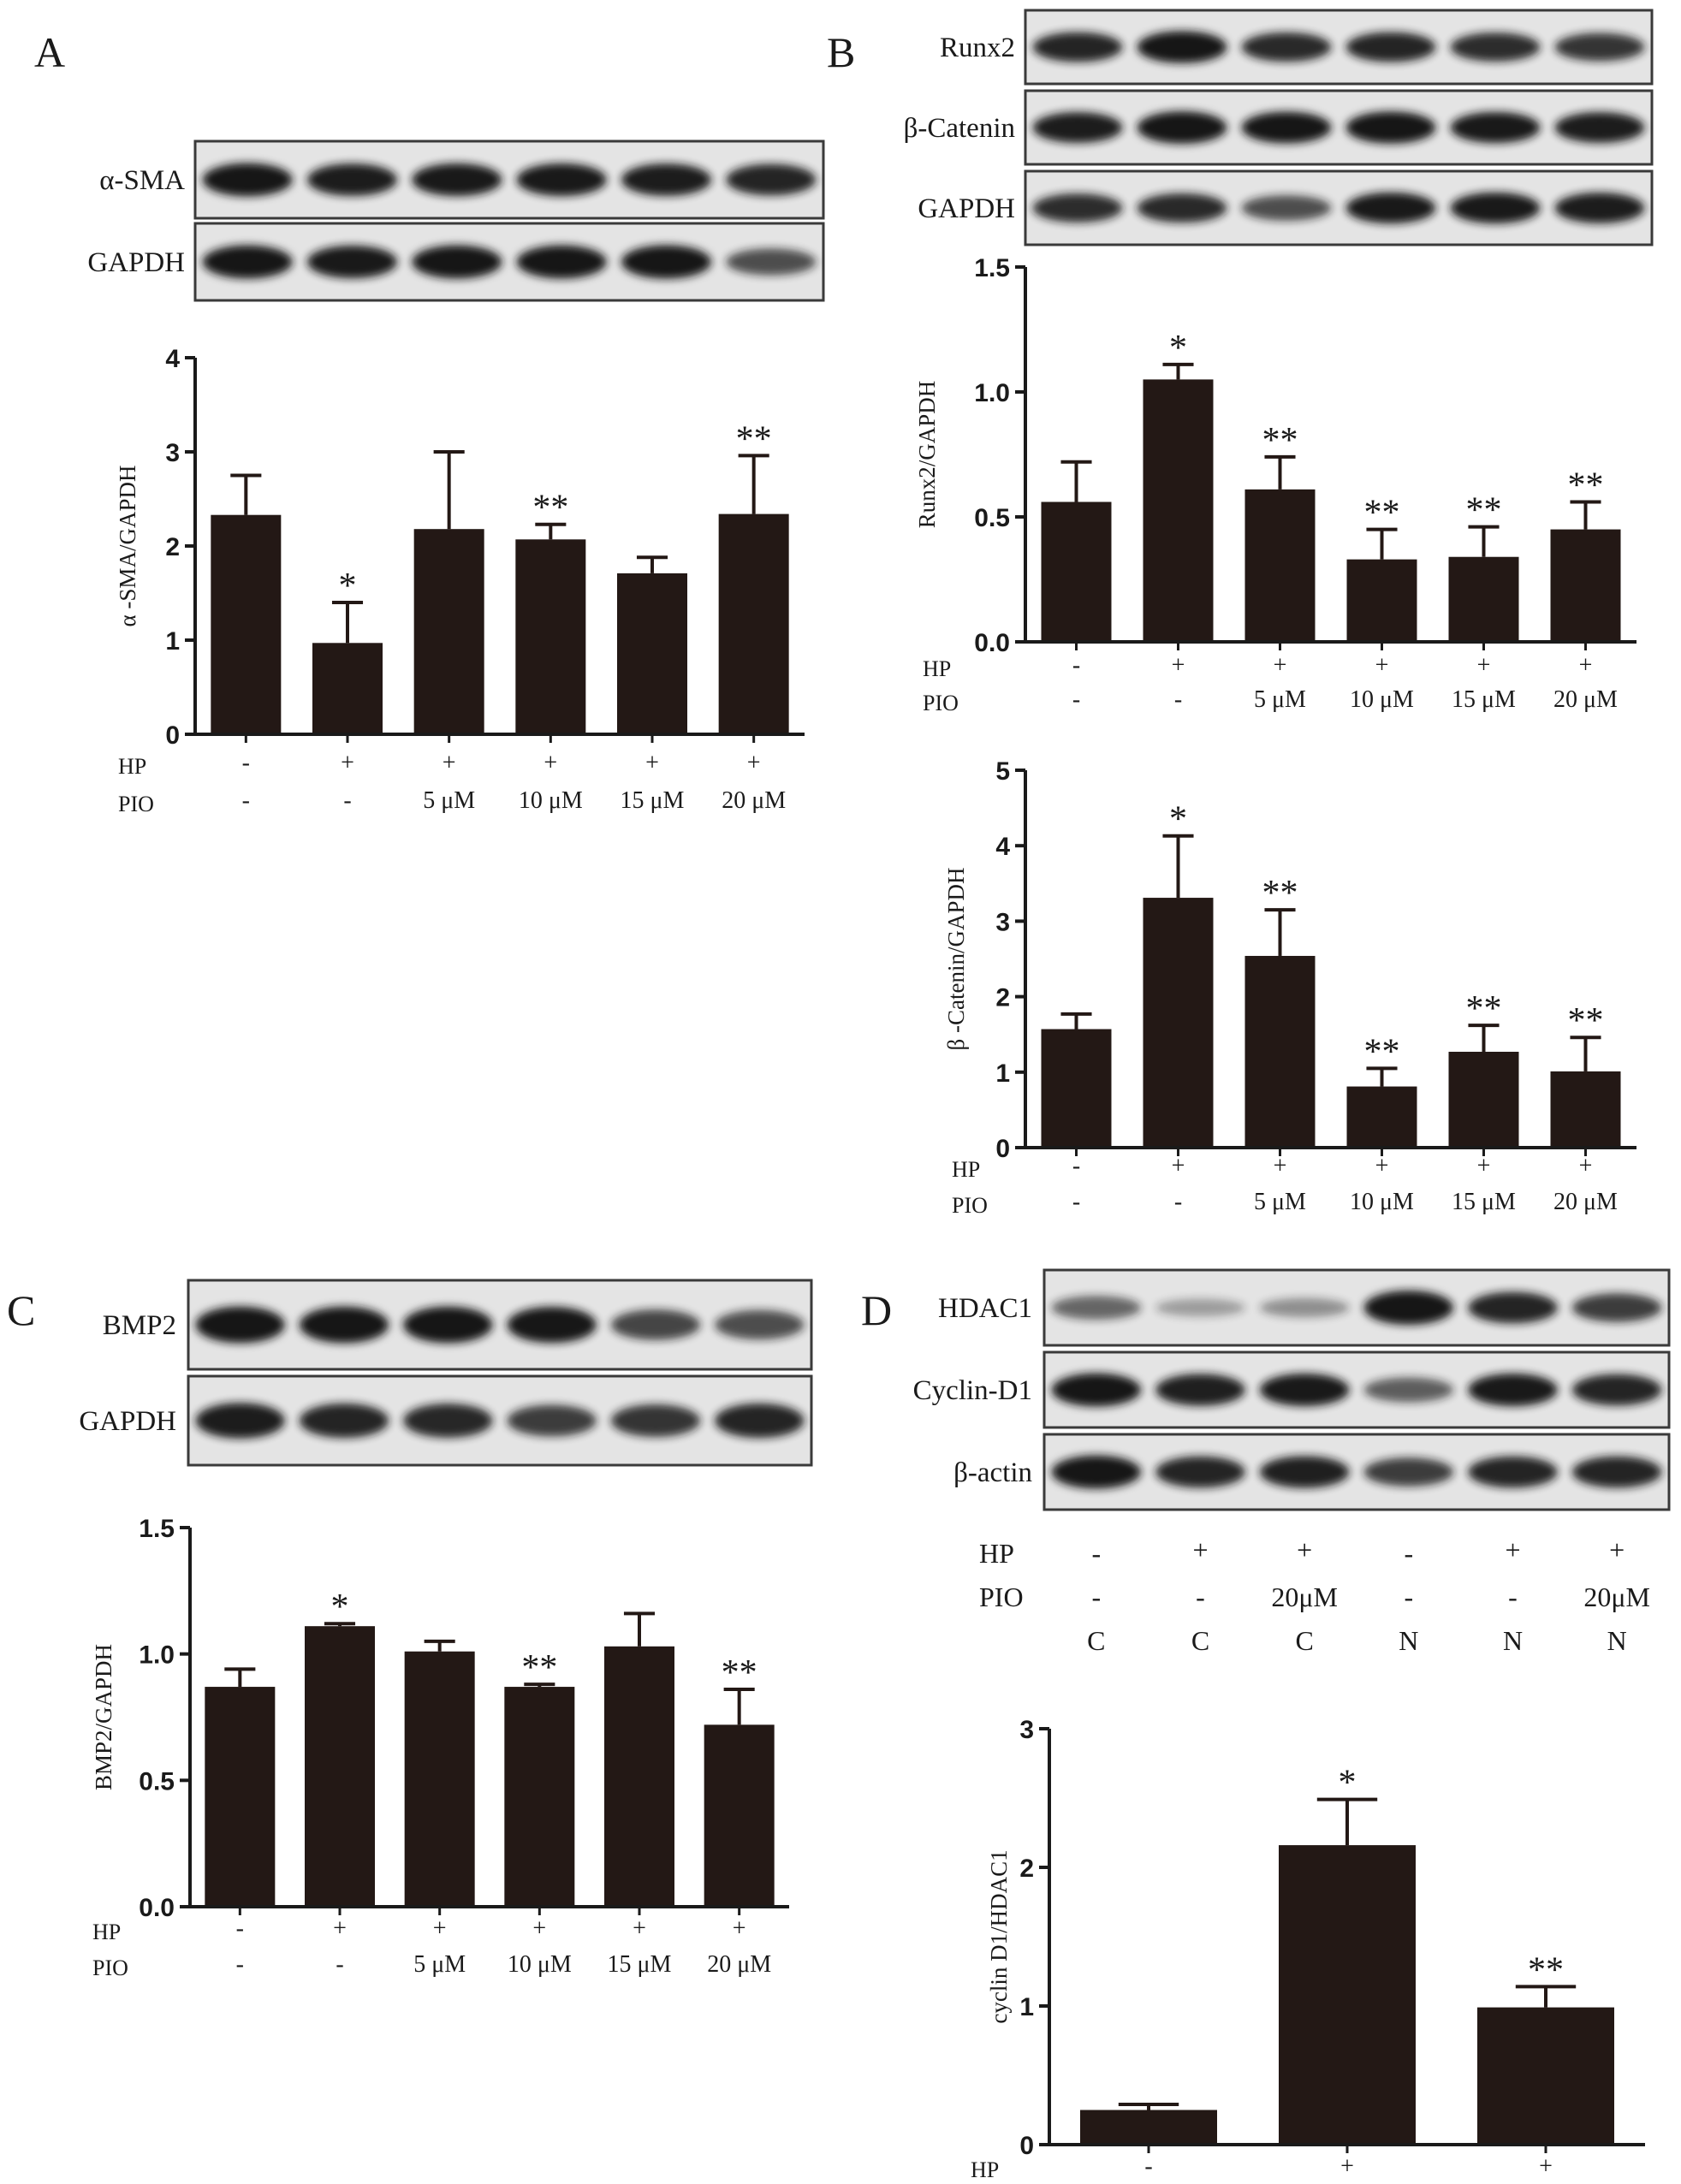 The width and height of the screenshot is (1681, 2184). I want to click on y-tick-label: 4, so click(1002, 847).